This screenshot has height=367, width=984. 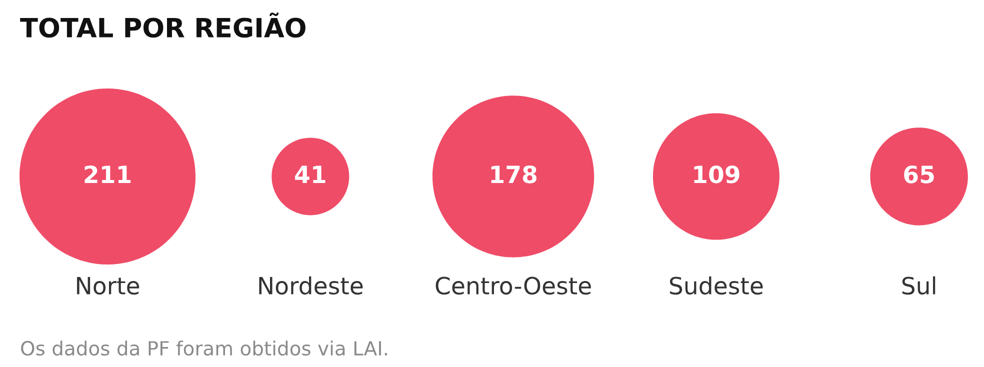 What do you see at coordinates (311, 285) in the screenshot?
I see `category-label: Nordeste` at bounding box center [311, 285].